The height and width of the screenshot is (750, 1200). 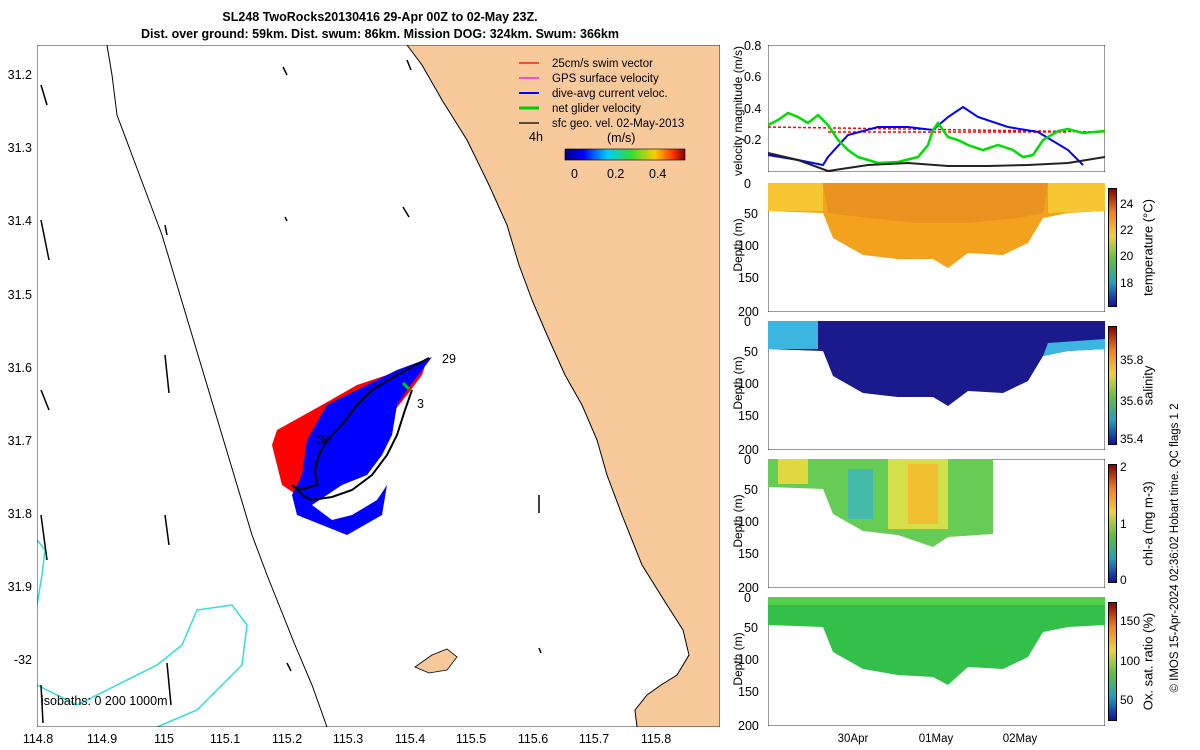 I want to click on temperature-depth-label: Depth (m), so click(x=738, y=245).